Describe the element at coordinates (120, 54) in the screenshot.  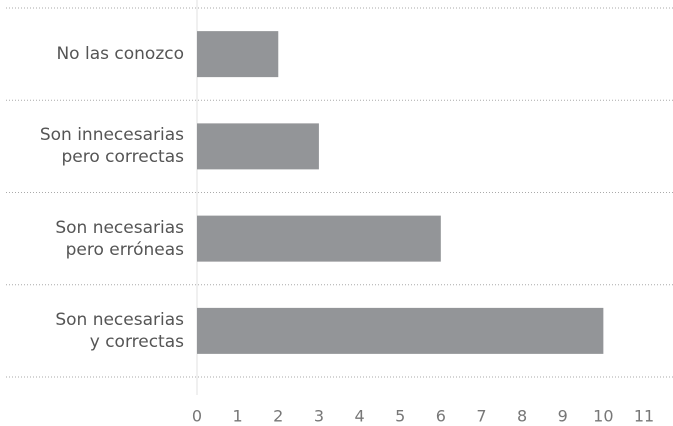
I see `category-label: No las conozco` at that location.